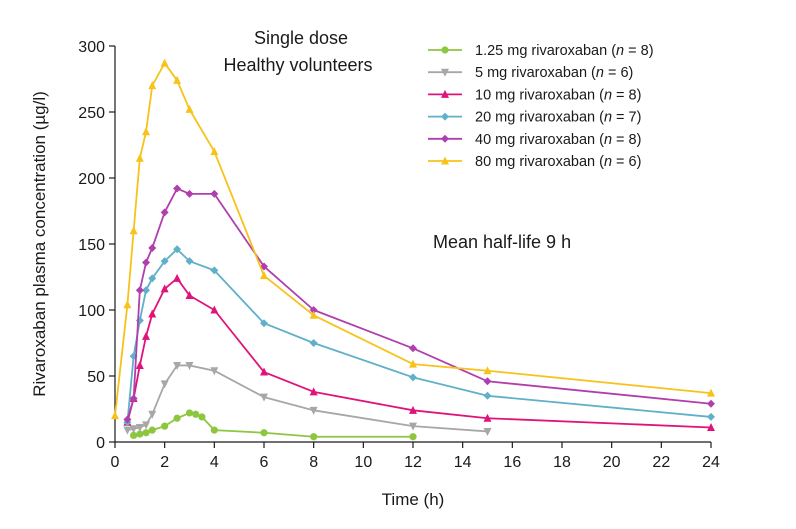 This screenshot has height=529, width=796. I want to click on y-tick-label: 50, so click(96, 377).